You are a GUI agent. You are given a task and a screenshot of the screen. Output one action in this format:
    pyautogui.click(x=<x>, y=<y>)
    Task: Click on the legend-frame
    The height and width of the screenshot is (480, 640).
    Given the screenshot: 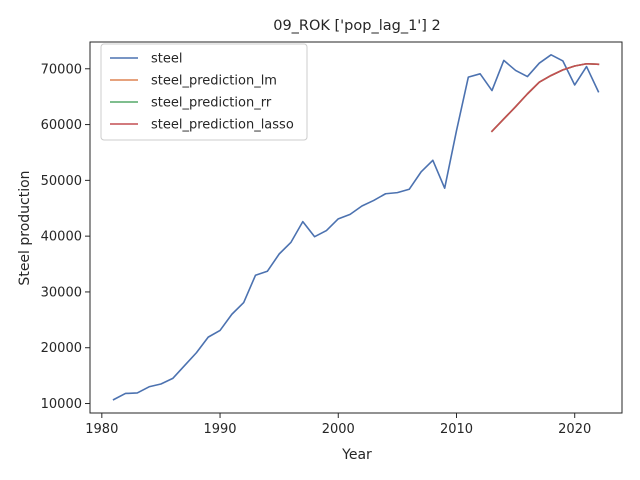 What is the action you would take?
    pyautogui.click(x=204, y=92)
    